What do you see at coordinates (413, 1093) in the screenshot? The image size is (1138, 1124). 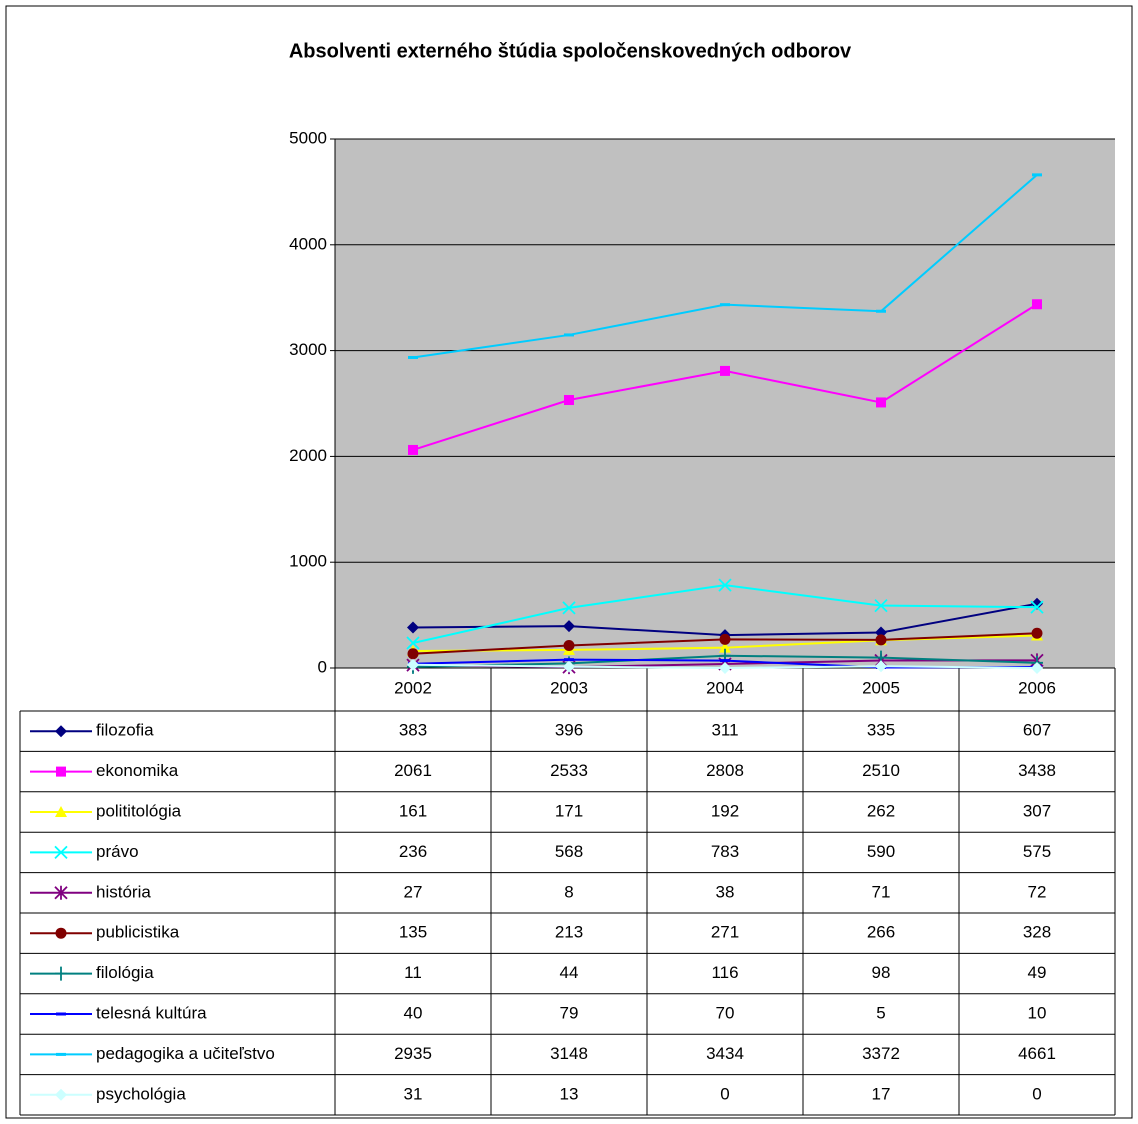 I see `table-value: 31` at bounding box center [413, 1093].